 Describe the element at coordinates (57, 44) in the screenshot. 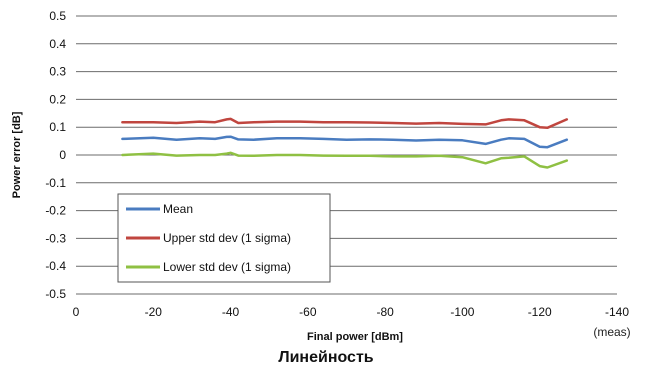

I see `y-tick-label: 0.4` at that location.